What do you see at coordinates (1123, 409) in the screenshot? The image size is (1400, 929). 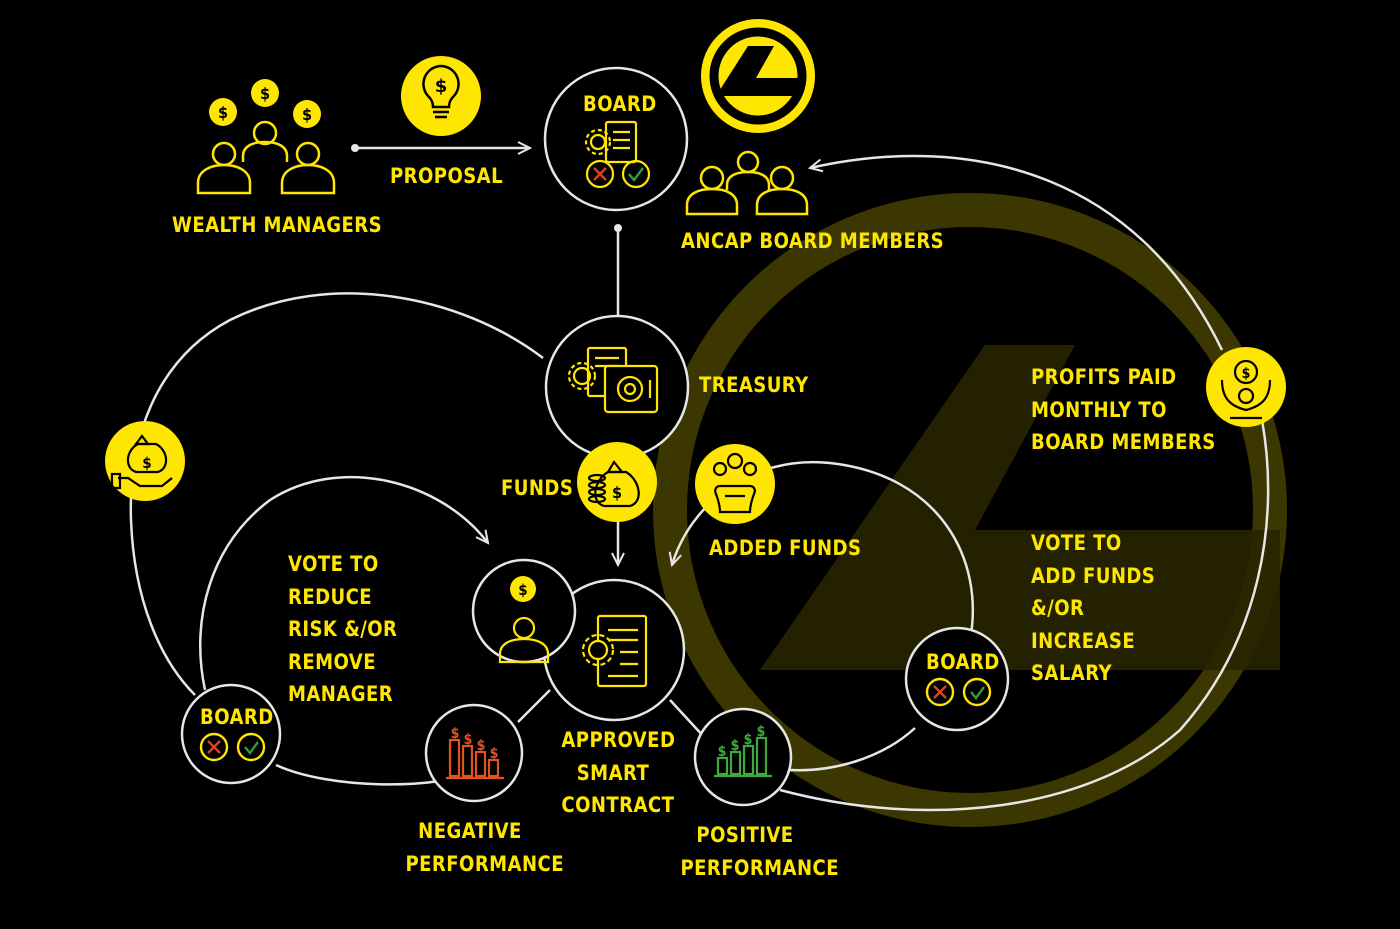 I see `profits-paid-label: PROFITS PAID MONTHLY TO BOARD MEMBERS` at bounding box center [1123, 409].